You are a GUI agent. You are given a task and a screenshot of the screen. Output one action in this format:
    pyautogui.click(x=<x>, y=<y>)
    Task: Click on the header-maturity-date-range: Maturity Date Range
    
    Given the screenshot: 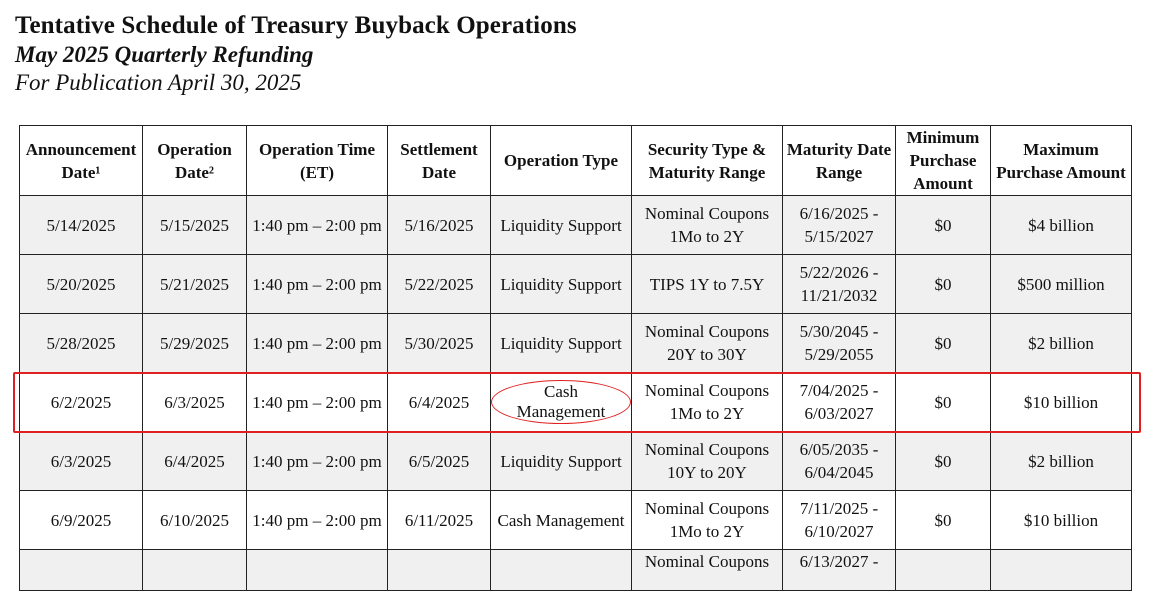 What is the action you would take?
    pyautogui.click(x=839, y=160)
    